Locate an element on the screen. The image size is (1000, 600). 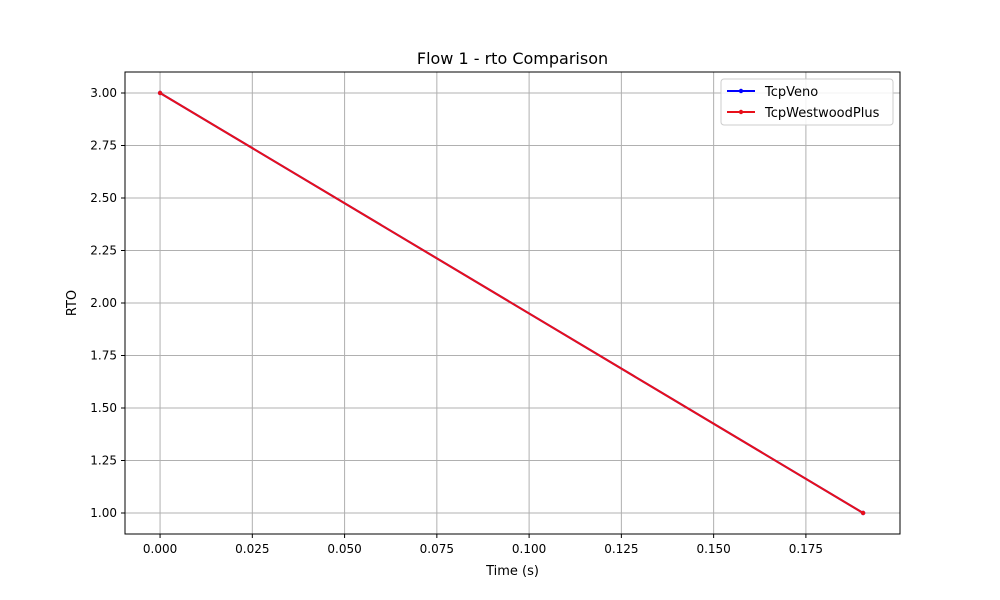
x-tick-label: 0.000 is located at coordinates (160, 549).